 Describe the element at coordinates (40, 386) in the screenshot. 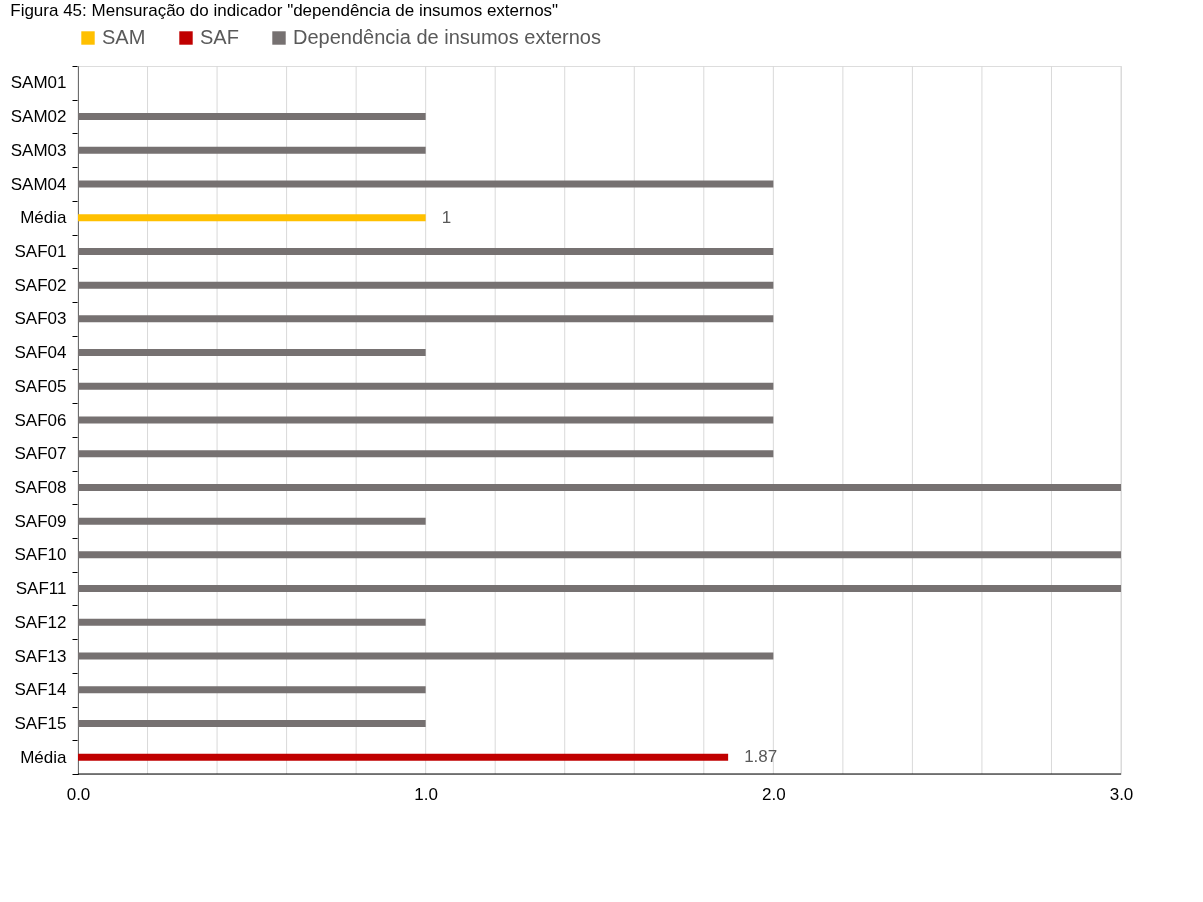

I see `y-tick-label: SAF05` at that location.